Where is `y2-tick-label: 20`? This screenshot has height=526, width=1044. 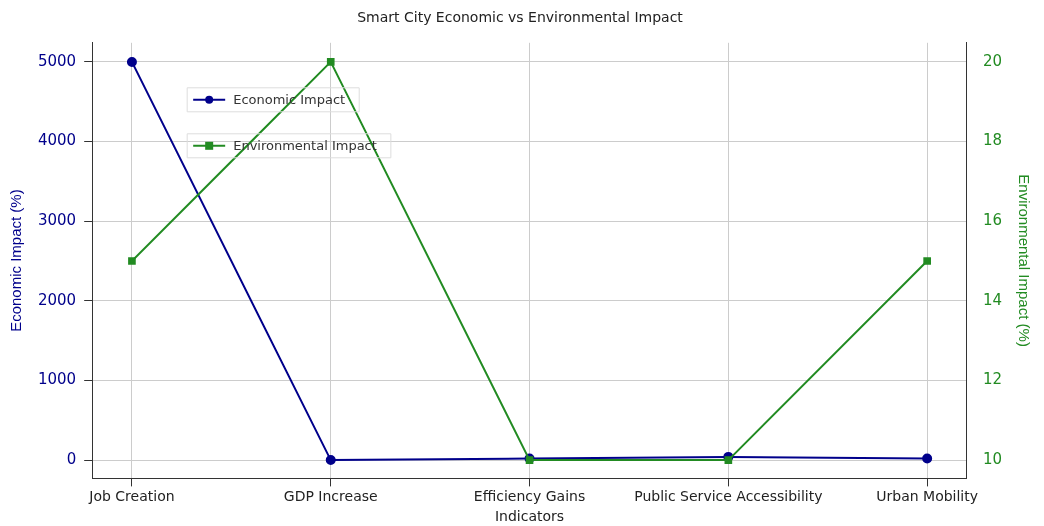
y2-tick-label: 20 is located at coordinates (992, 60).